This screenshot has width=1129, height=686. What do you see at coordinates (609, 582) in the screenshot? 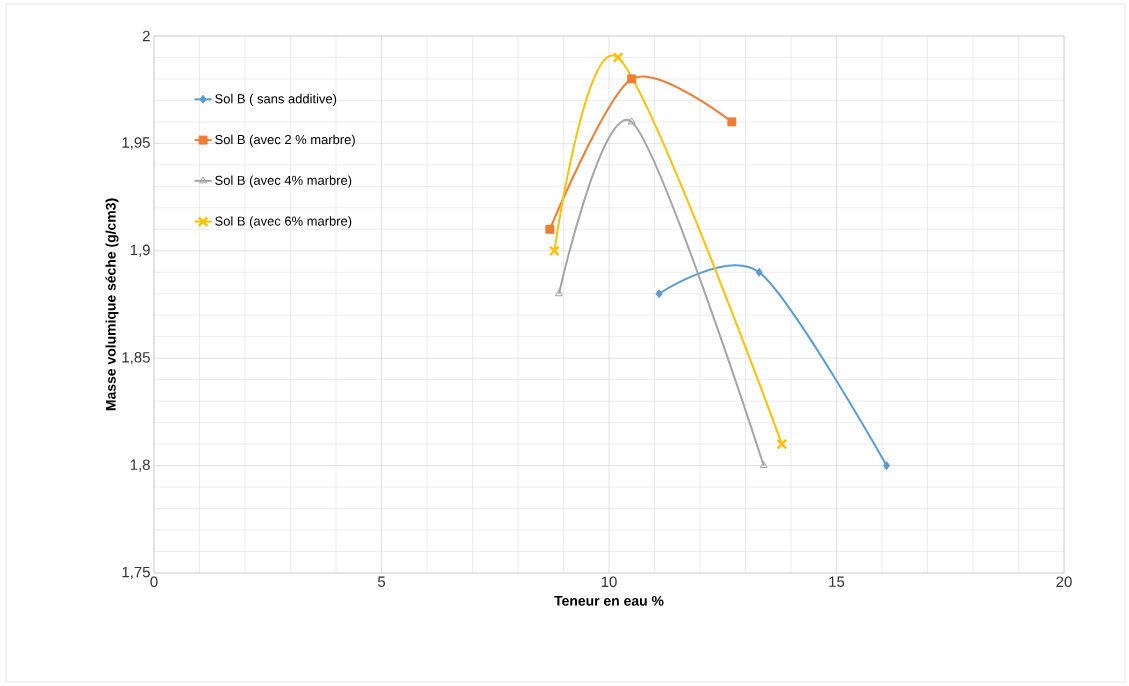
I see `x-tick-label: 10` at bounding box center [609, 582].